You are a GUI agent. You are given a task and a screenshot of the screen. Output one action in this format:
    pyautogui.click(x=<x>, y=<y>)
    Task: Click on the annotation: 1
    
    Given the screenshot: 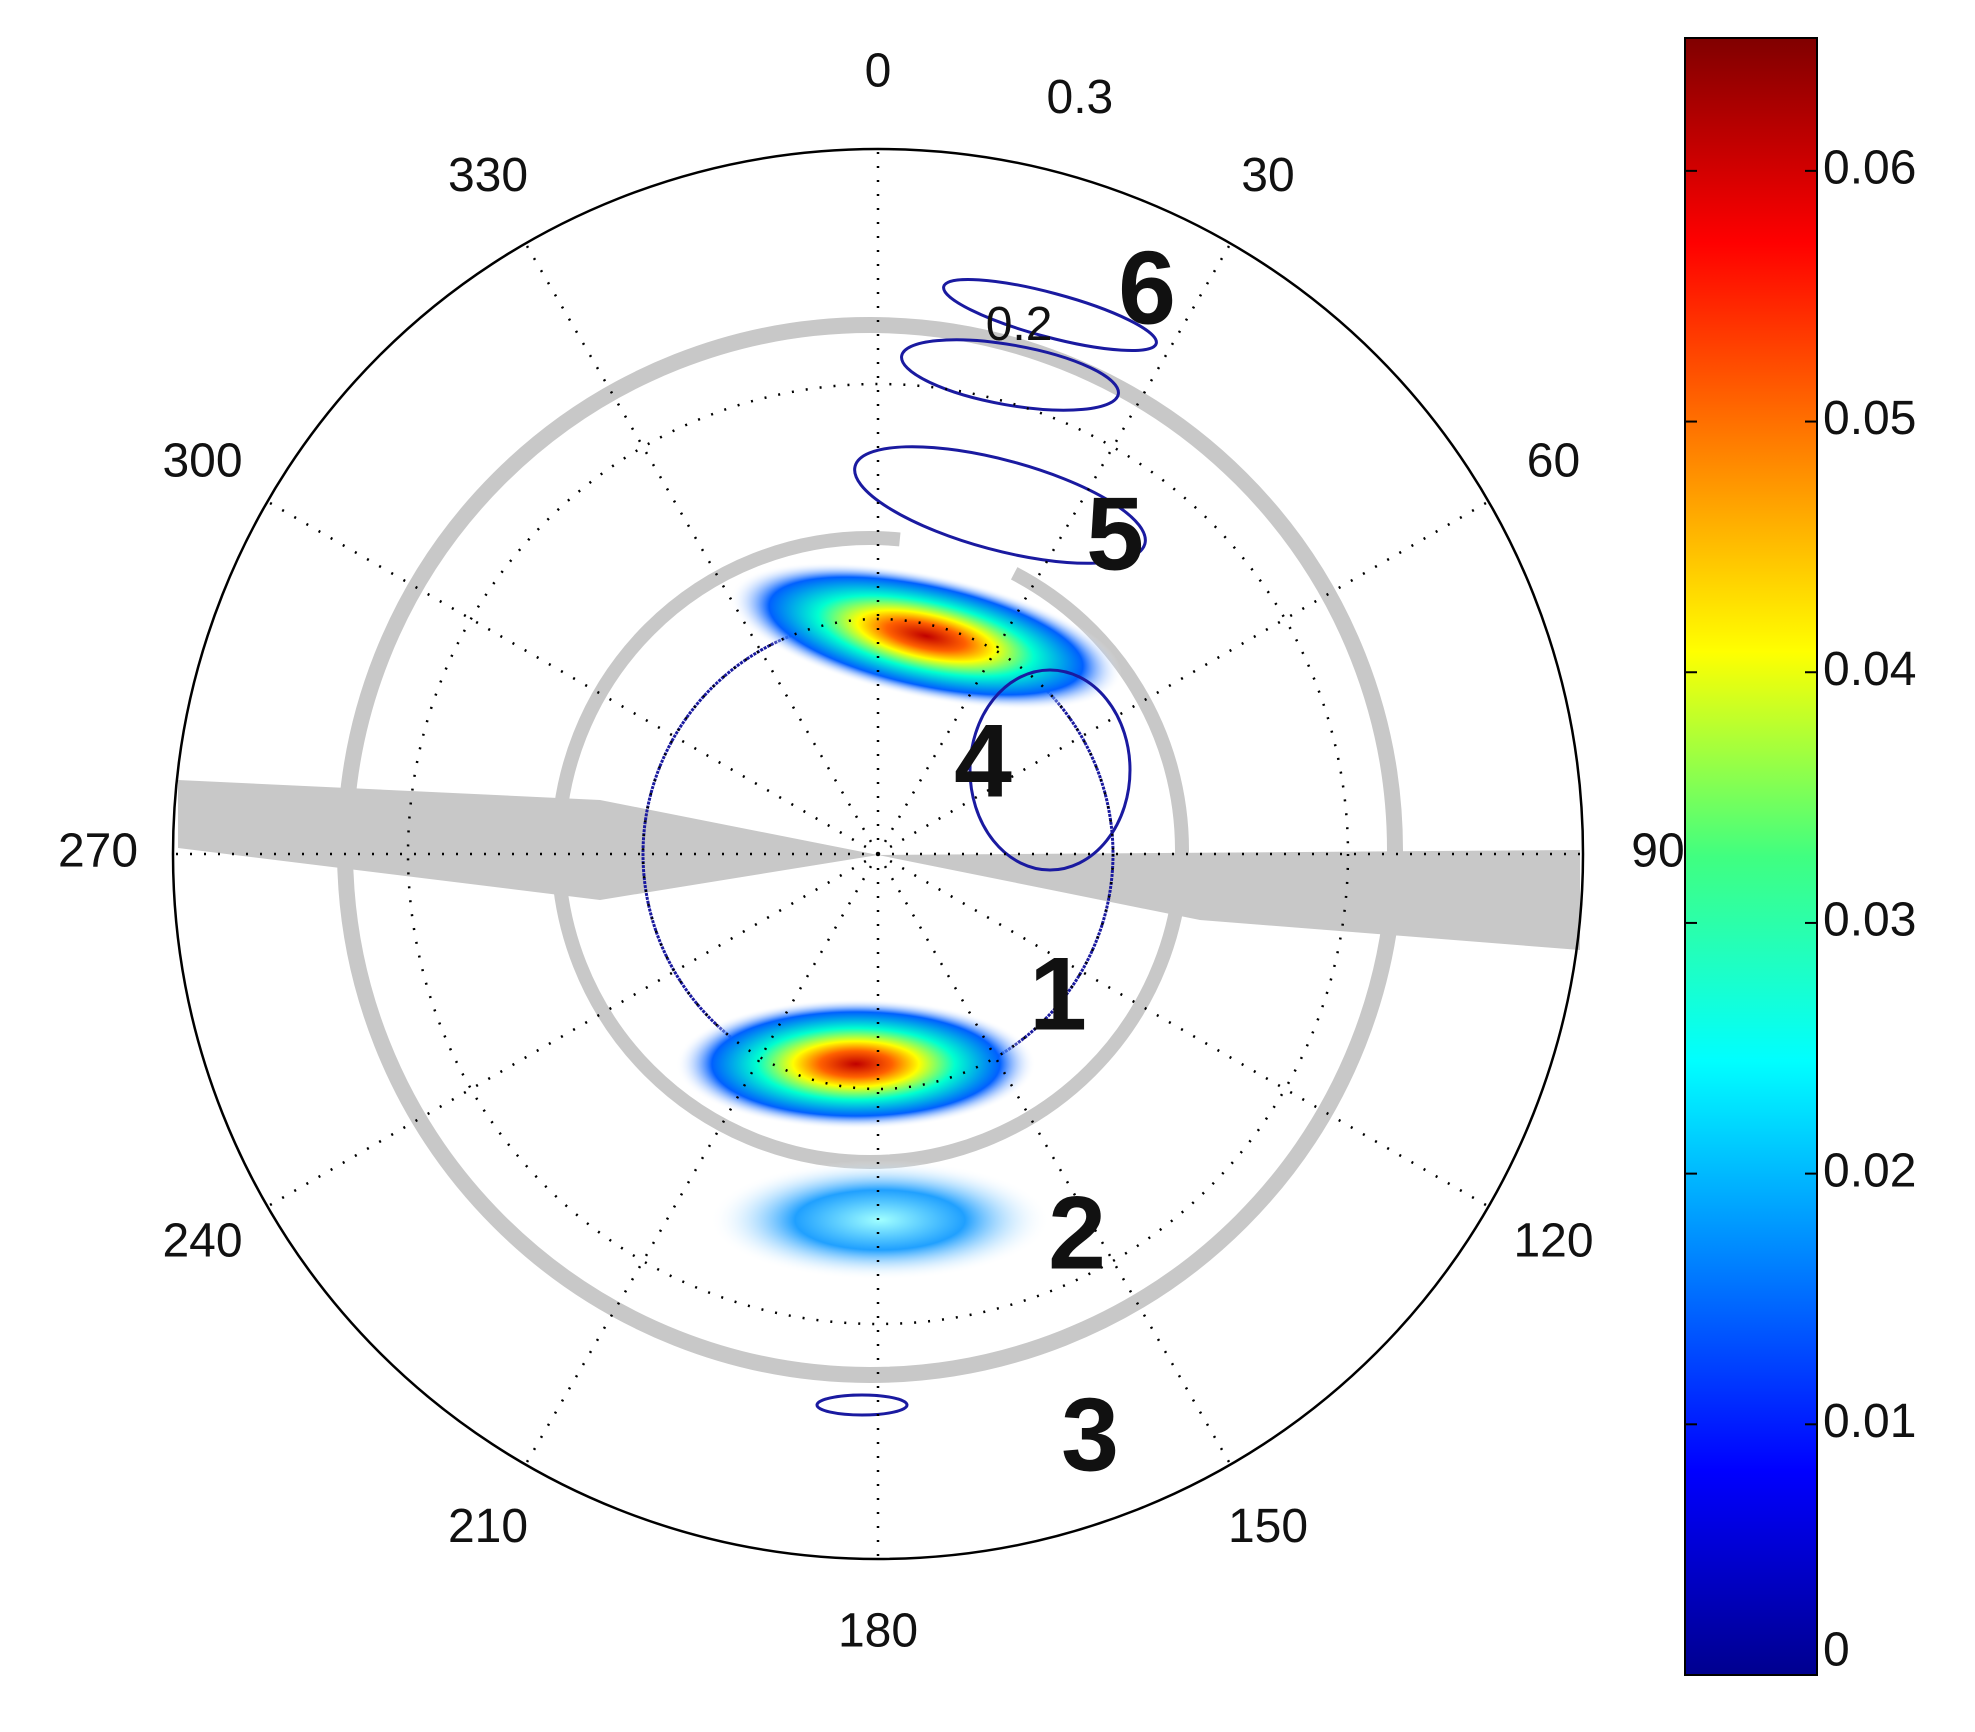 What is the action you would take?
    pyautogui.click(x=1058, y=994)
    